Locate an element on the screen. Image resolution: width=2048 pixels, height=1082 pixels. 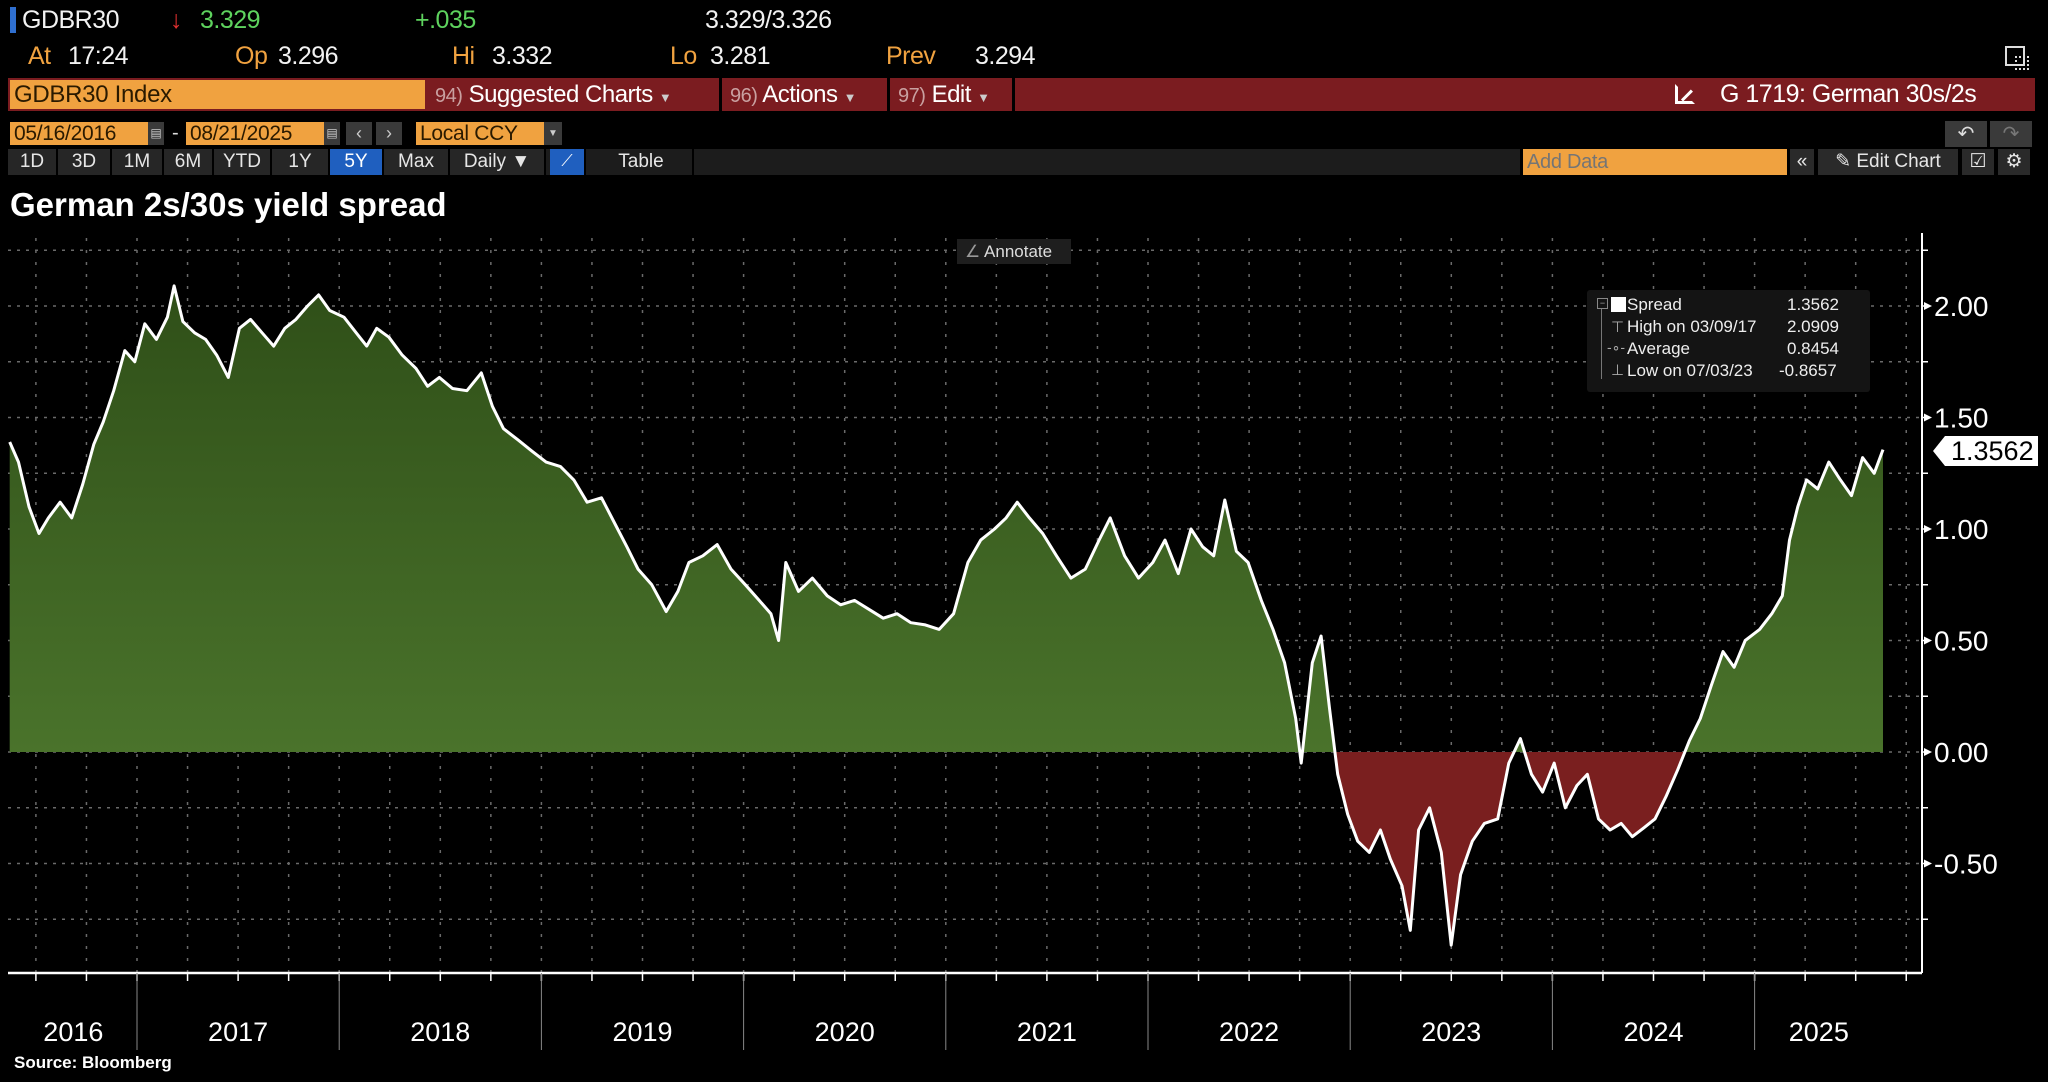
prev-label: Prev is located at coordinates (911, 56).